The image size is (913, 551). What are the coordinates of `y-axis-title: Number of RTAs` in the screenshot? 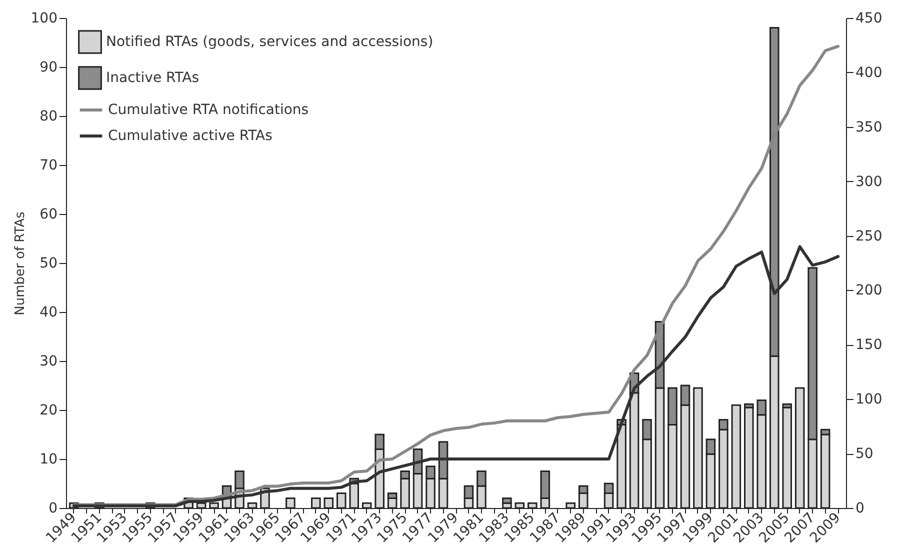 It's located at (20, 263).